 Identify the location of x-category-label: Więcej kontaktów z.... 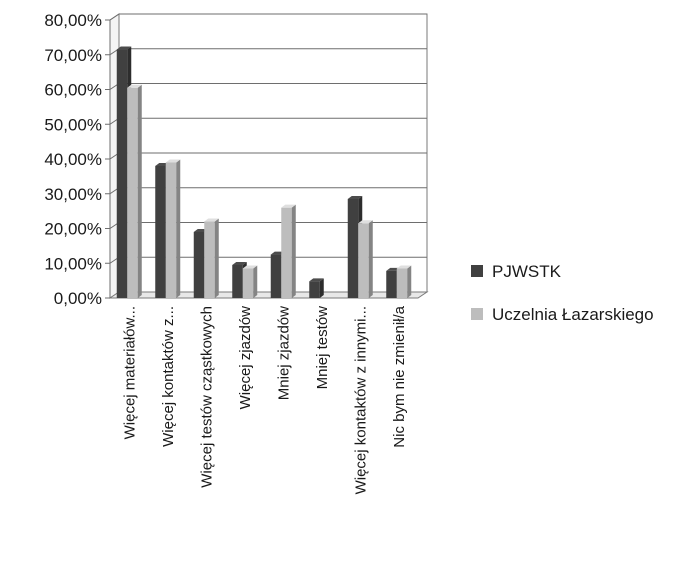
(168, 376).